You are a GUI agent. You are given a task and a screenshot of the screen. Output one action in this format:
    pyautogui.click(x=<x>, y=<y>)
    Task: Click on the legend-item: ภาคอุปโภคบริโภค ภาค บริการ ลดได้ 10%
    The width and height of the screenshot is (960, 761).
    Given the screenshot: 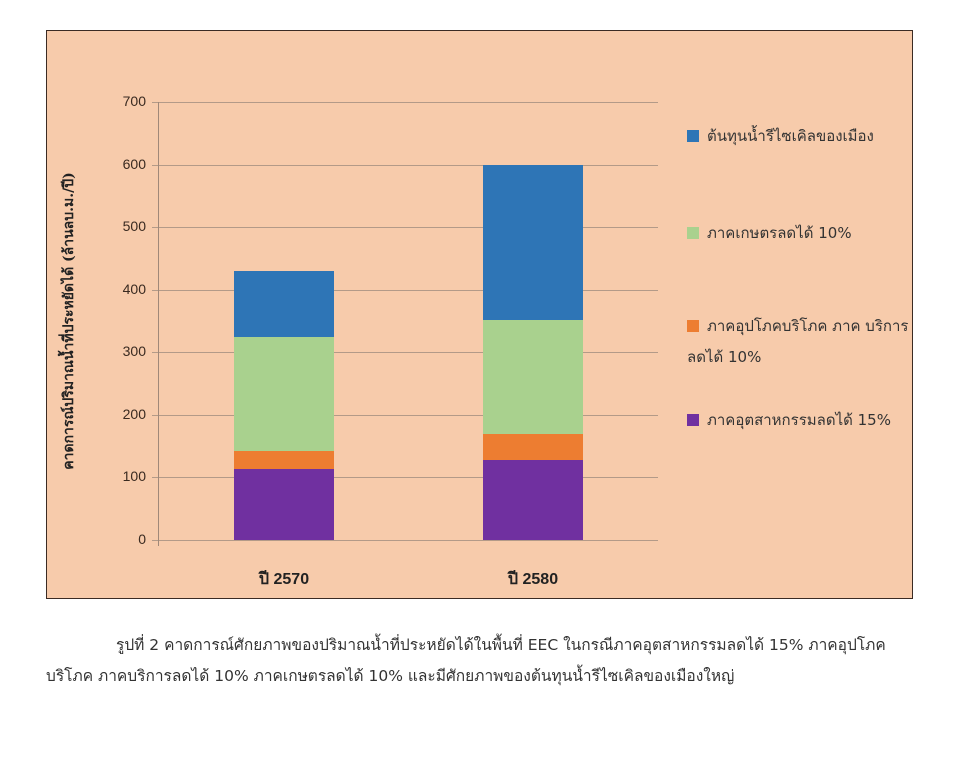 What is the action you would take?
    pyautogui.click(x=802, y=342)
    